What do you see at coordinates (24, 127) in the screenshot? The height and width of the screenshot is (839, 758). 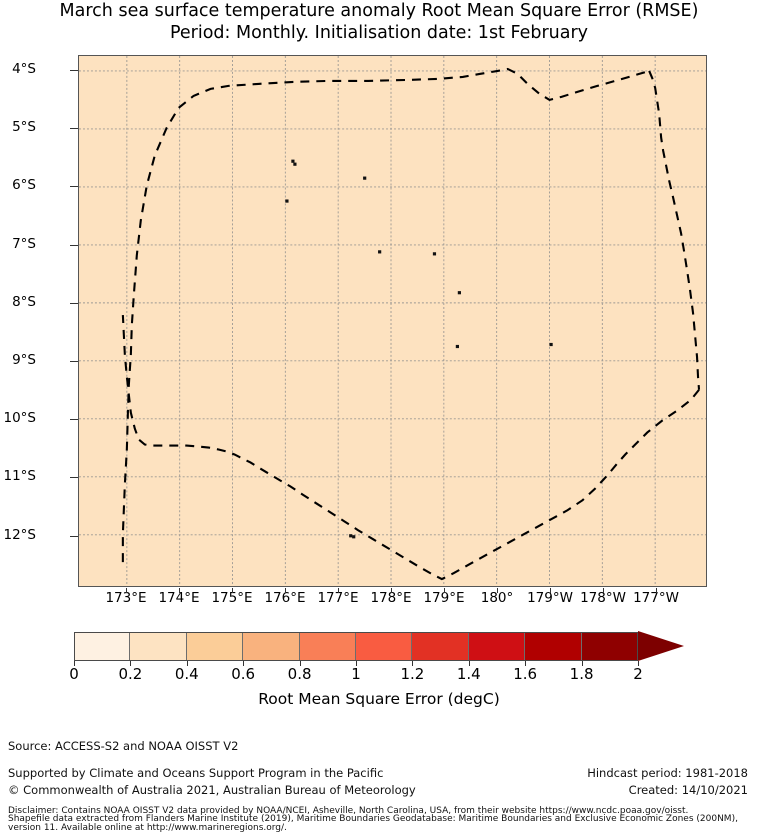 I see `y-tick-label: 5°S` at bounding box center [24, 127].